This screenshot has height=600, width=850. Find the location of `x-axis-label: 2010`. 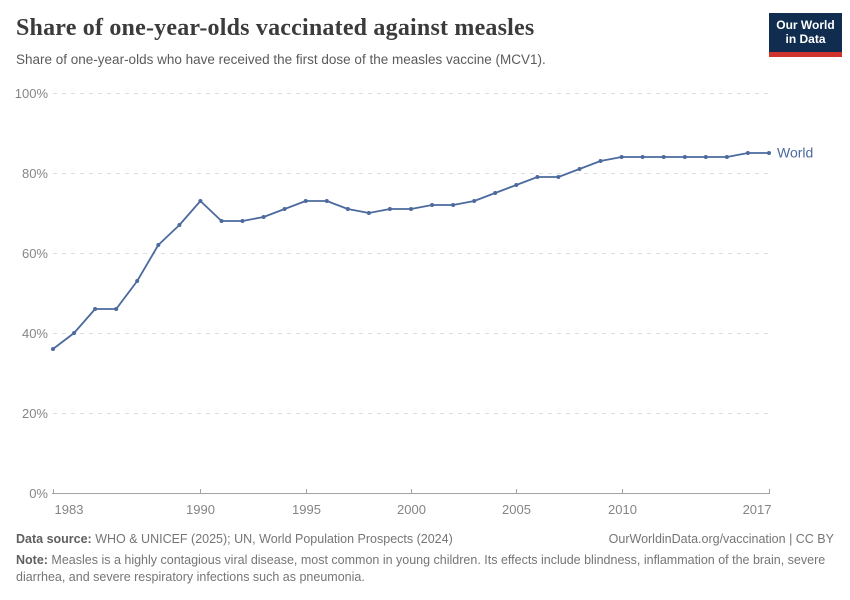

x-axis-label: 2010 is located at coordinates (622, 509).